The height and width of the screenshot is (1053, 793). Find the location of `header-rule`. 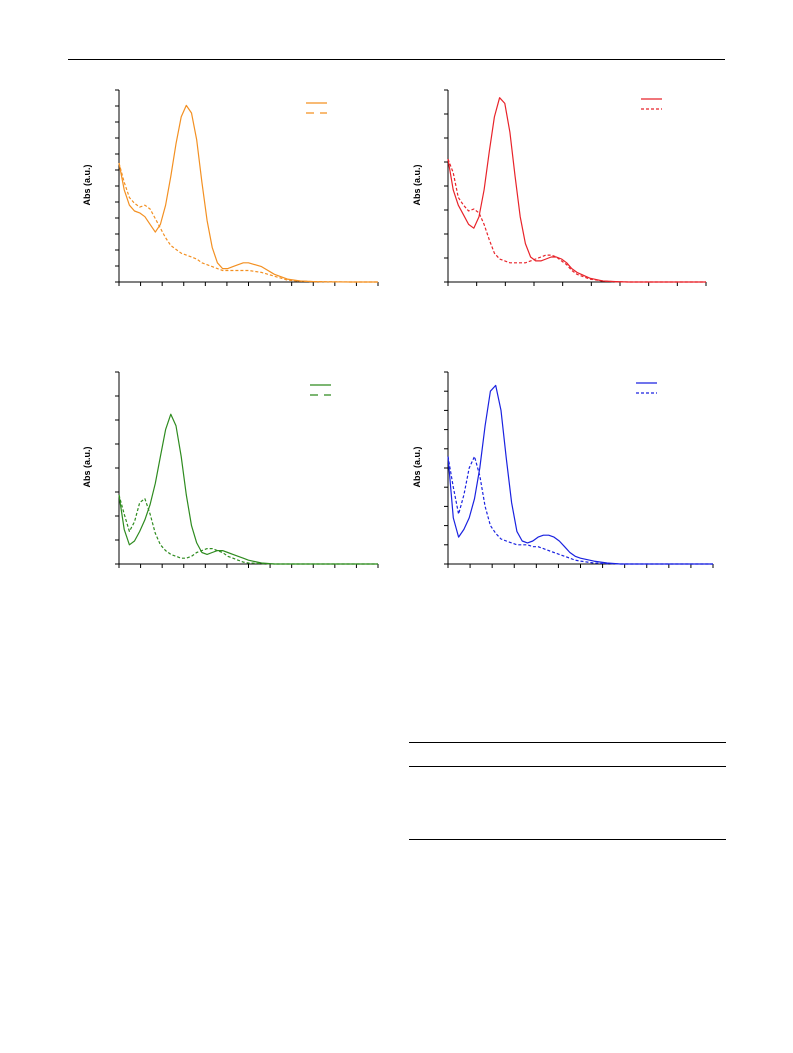

header-rule is located at coordinates (396, 59).